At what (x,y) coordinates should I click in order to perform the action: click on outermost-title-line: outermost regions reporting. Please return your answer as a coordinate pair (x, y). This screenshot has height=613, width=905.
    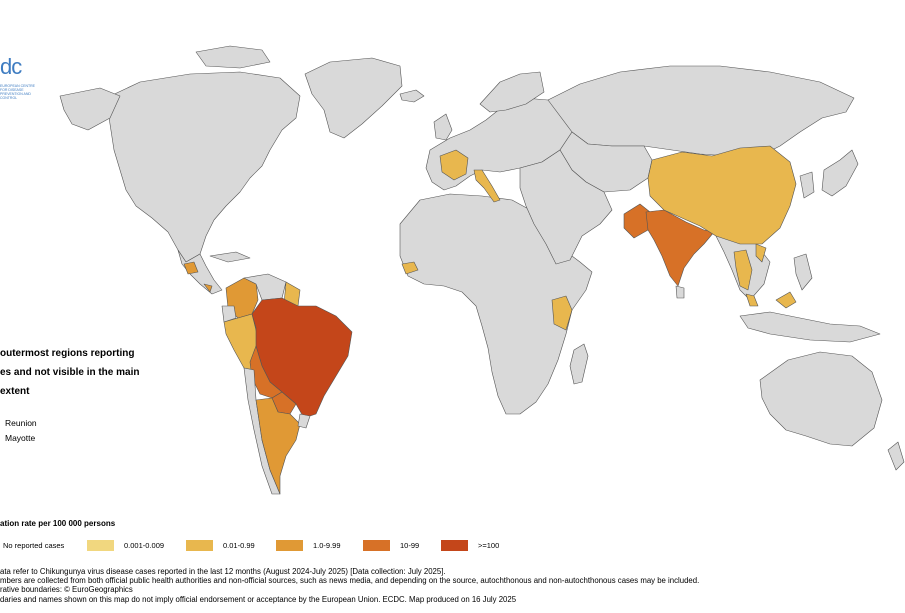
    Looking at the image, I should click on (67, 353).